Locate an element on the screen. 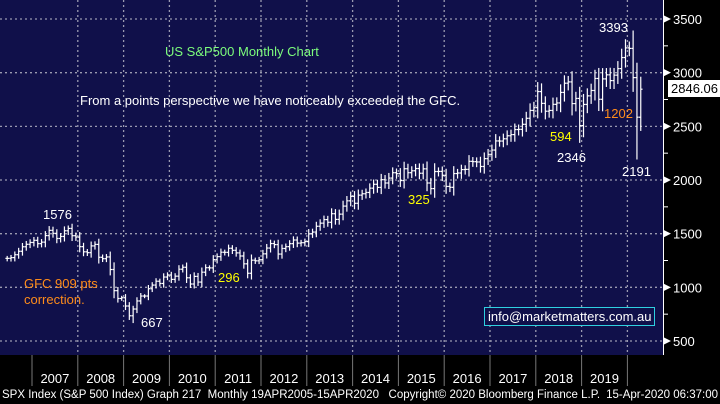 The image size is (720, 404). x-tick-label: 2014 is located at coordinates (375, 378).